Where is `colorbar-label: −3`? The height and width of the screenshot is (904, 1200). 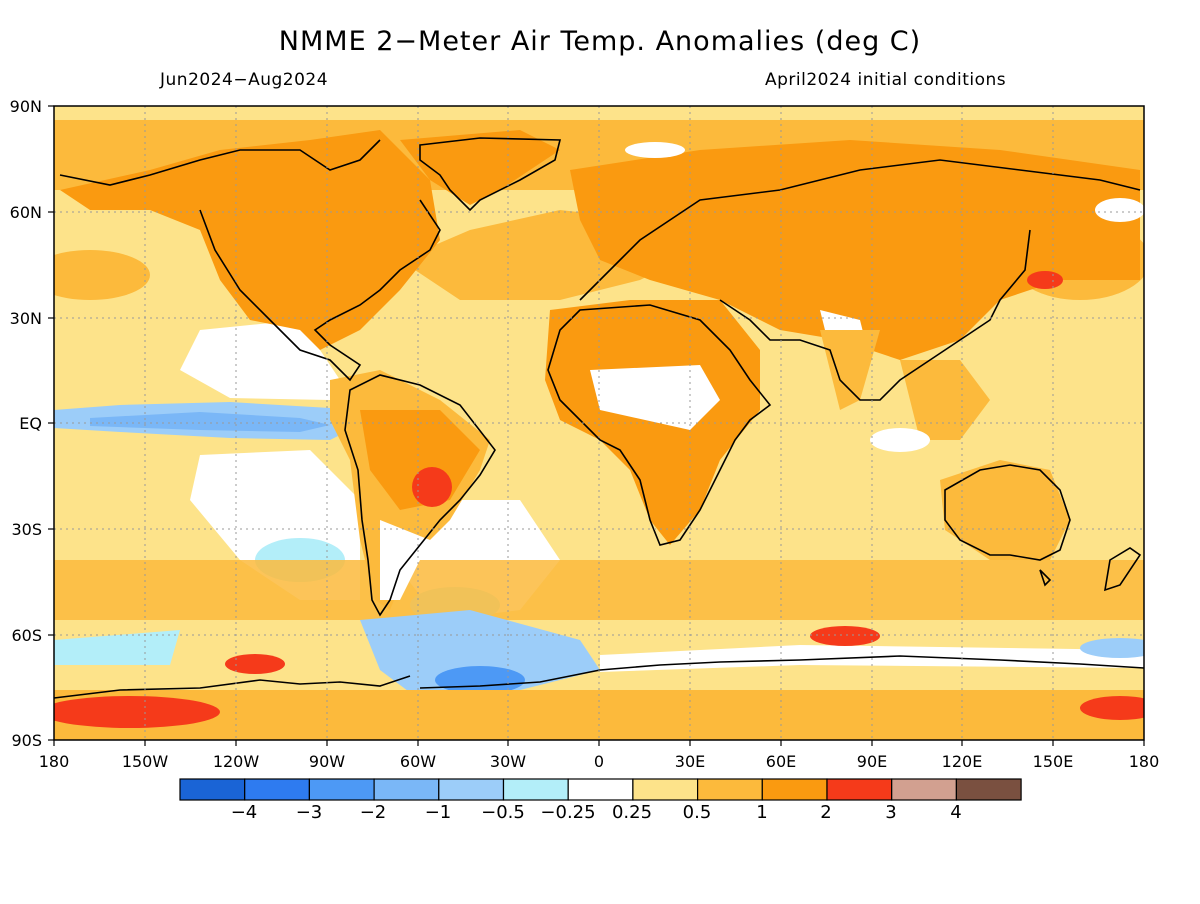
colorbar-label: −3 is located at coordinates (309, 812).